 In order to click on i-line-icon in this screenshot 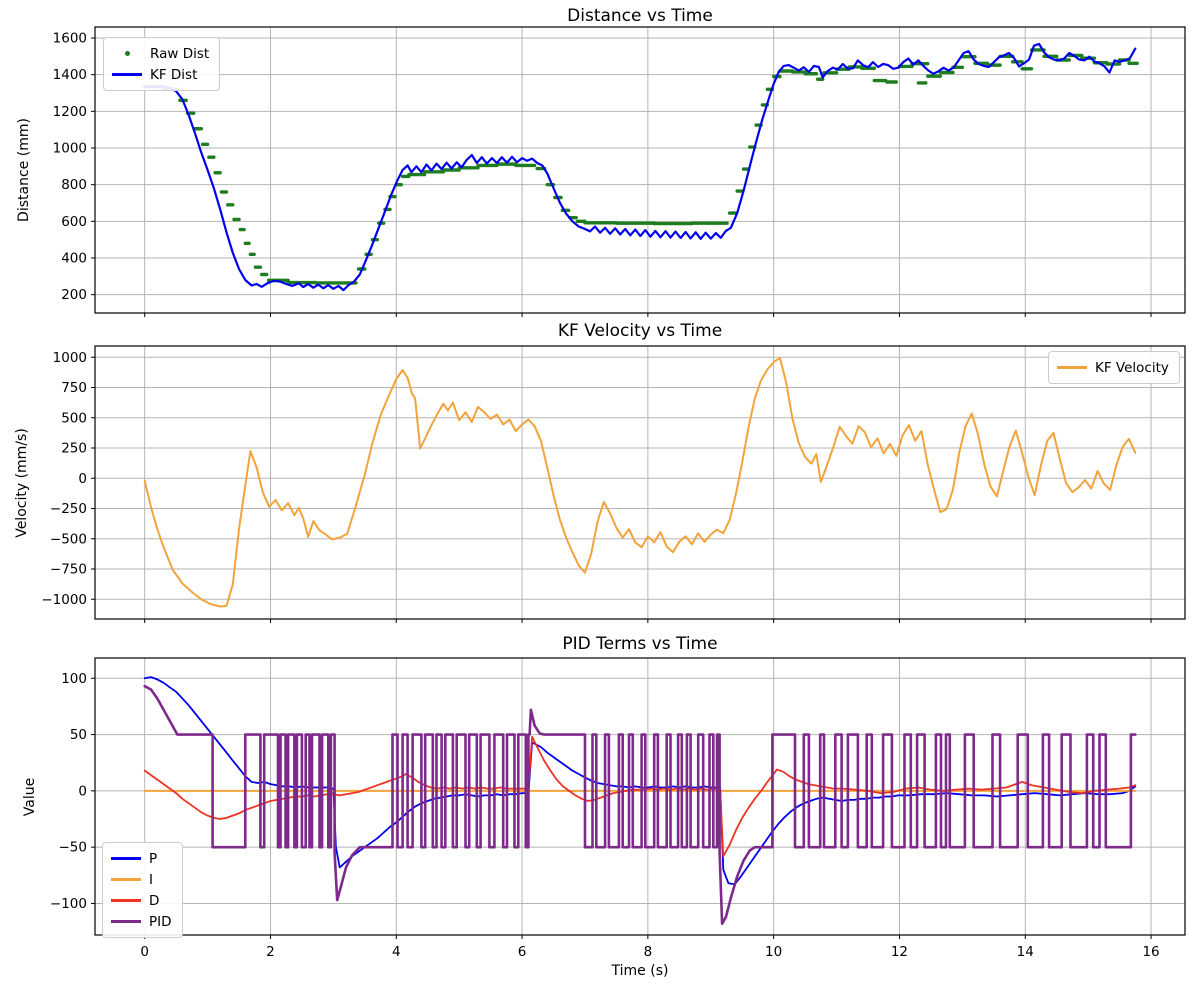, I will do `click(126, 879)`.